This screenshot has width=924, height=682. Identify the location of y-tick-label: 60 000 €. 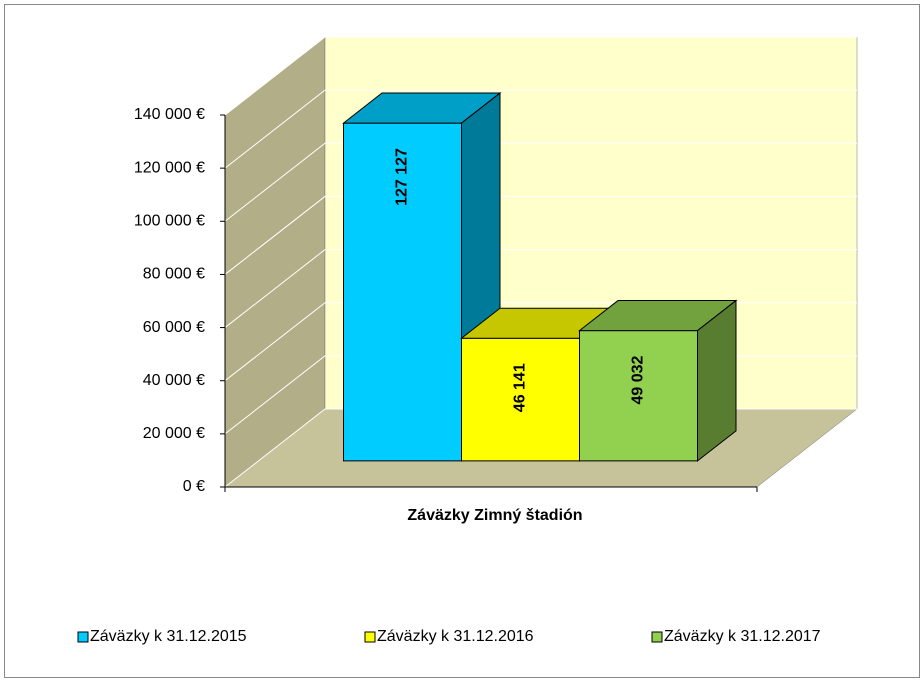
(174, 327).